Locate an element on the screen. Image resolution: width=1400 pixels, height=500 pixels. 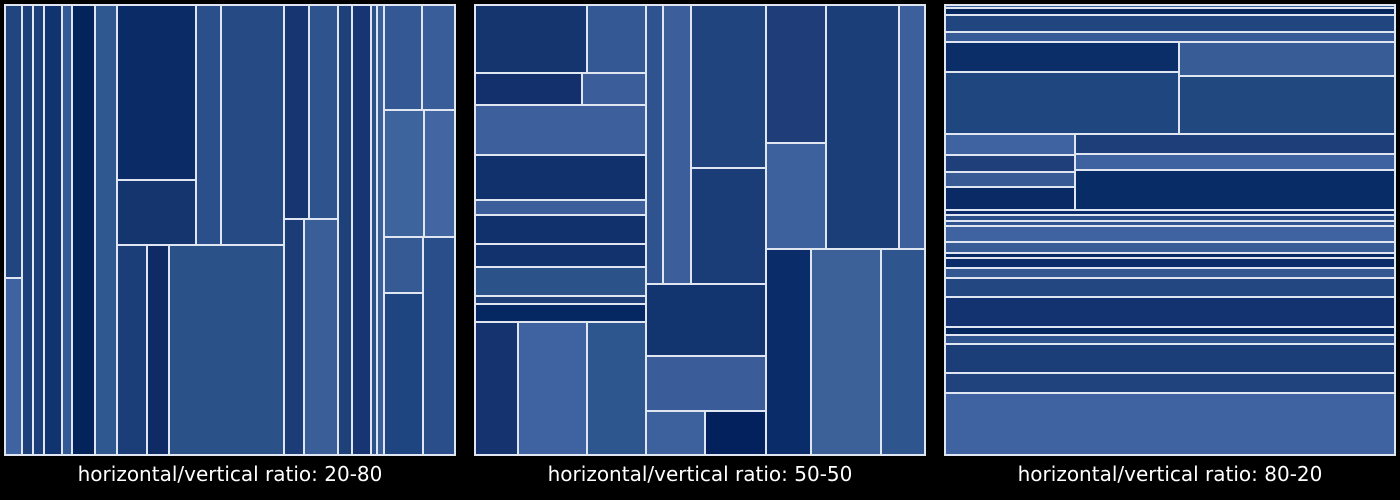
caption-20-80: horizontal/vertical ratio: 20-80 is located at coordinates (230, 474).